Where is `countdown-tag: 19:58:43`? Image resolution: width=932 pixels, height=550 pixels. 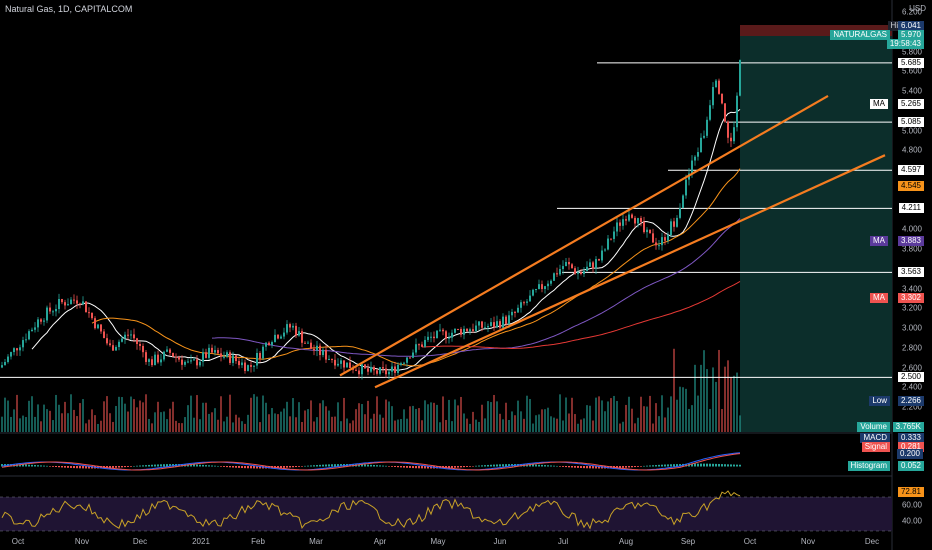
countdown-tag: 19:58:43 is located at coordinates (905, 44).